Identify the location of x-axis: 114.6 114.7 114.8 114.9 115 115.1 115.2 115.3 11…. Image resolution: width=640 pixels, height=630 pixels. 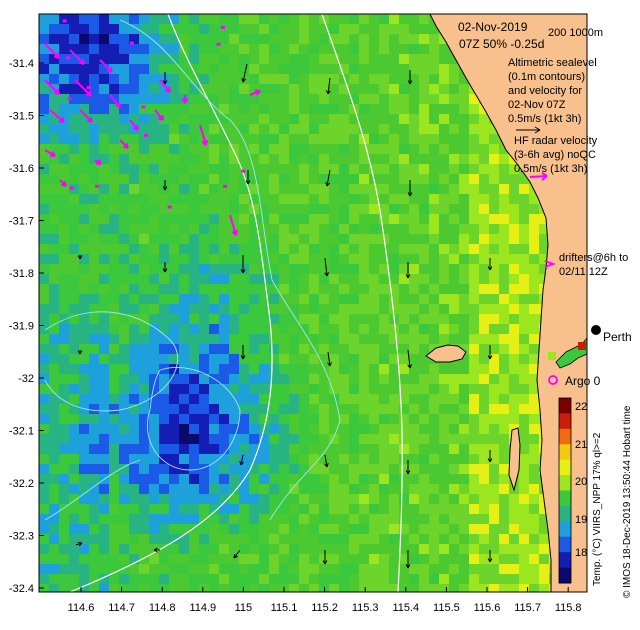
(325, 600).